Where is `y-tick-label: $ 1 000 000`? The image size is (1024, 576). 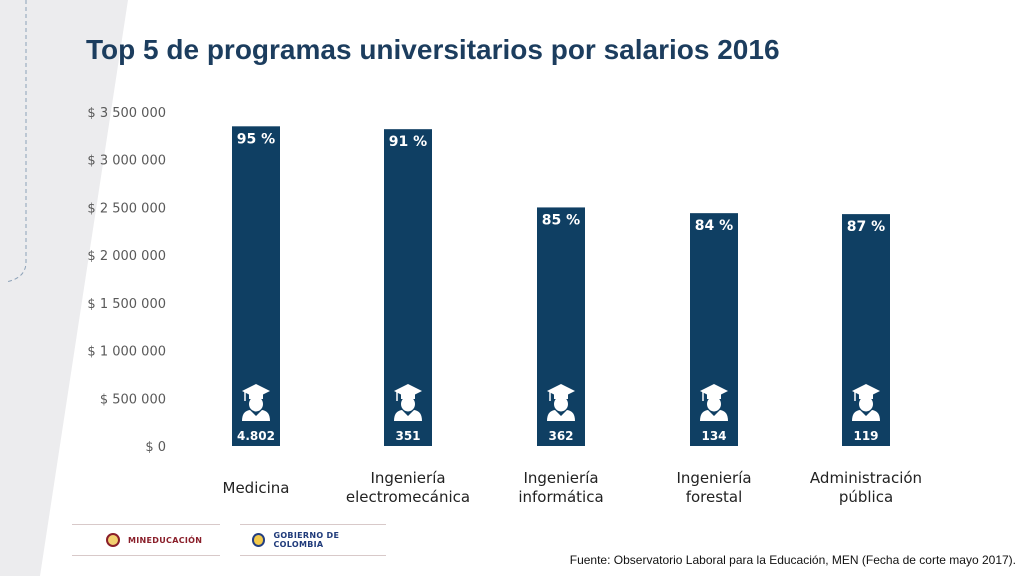 y-tick-label: $ 1 000 000 is located at coordinates (126, 352).